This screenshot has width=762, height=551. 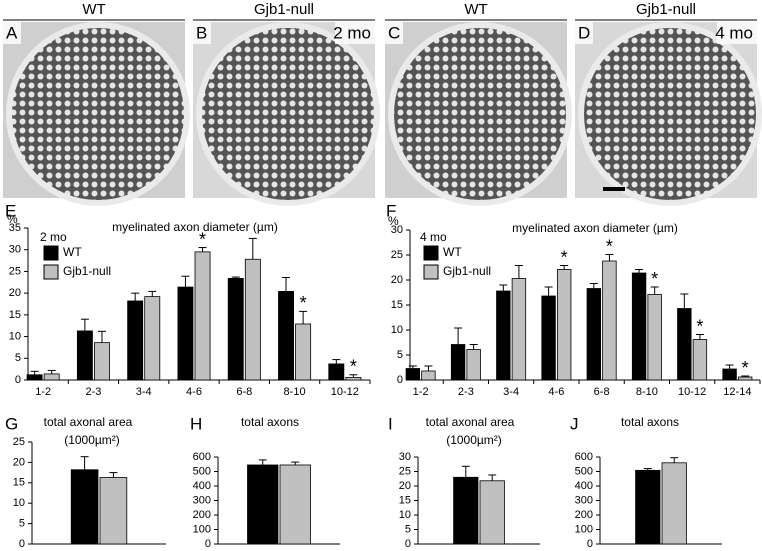 I want to click on scale-bar, so click(x=614, y=189).